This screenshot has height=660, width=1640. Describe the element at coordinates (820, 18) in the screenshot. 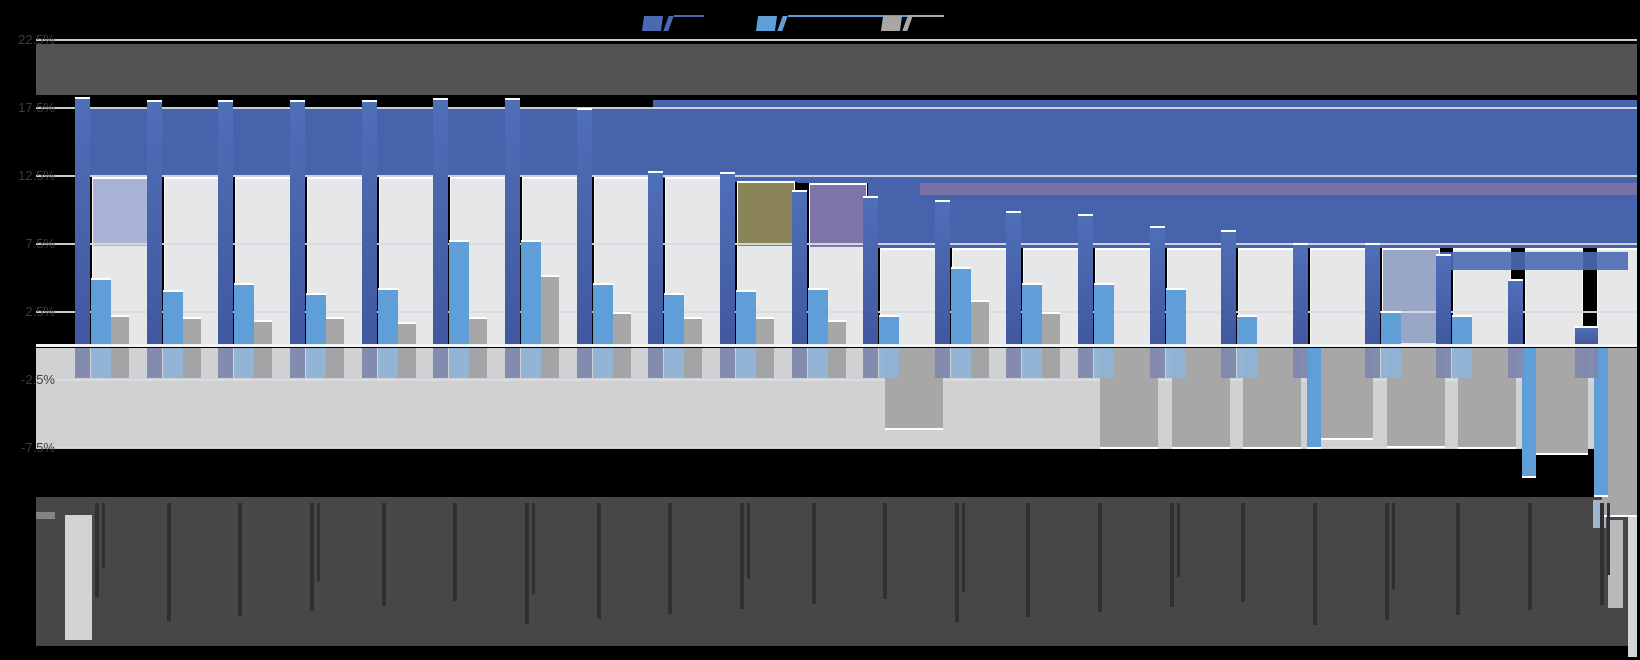

I see `chart-legend` at that location.